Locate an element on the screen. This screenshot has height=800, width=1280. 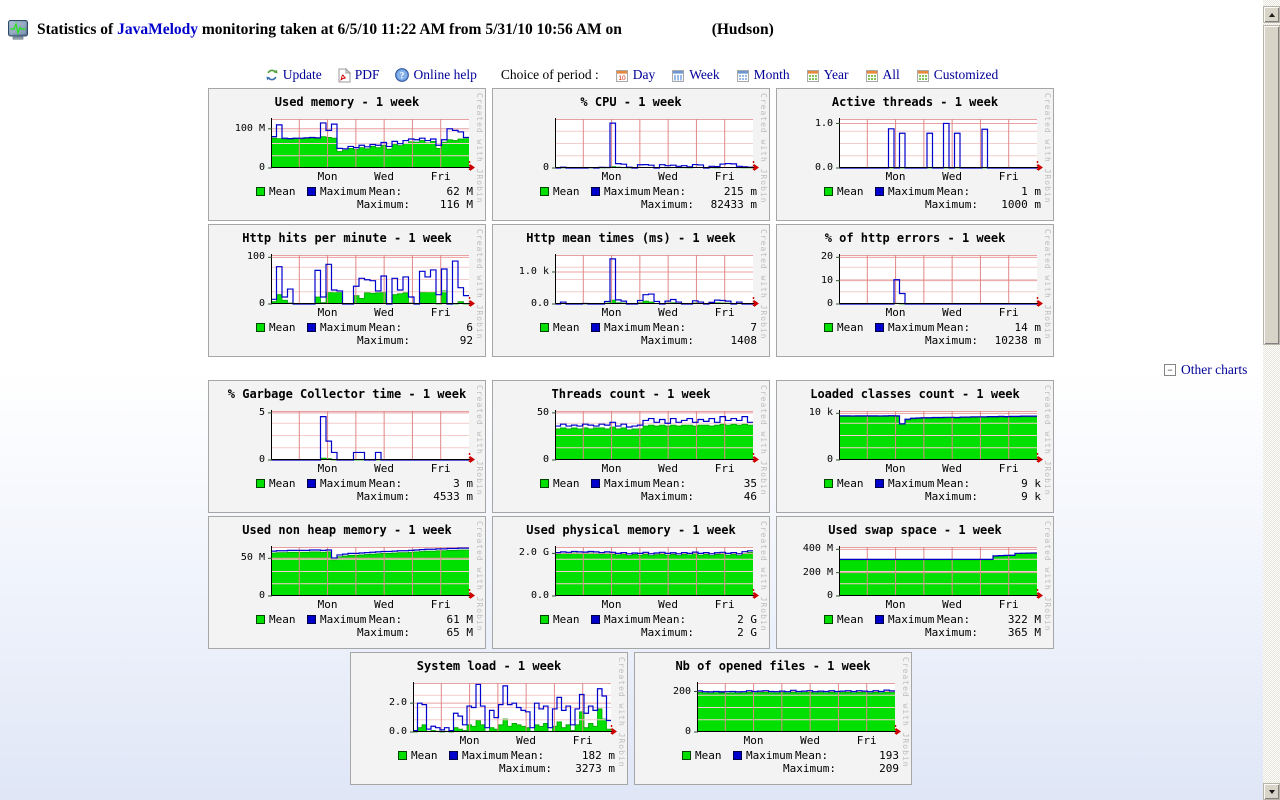
maximum-value: 2 G is located at coordinates (747, 632).